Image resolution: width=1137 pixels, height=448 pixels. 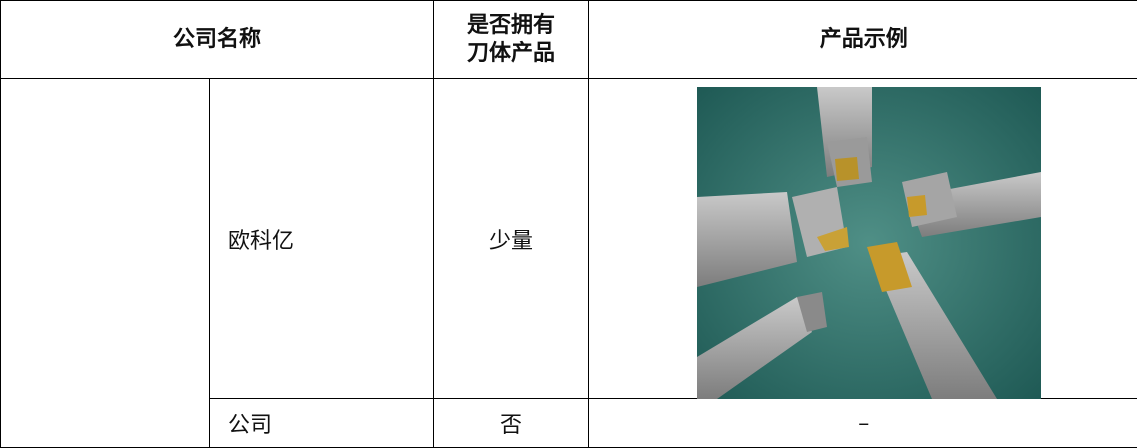 I want to click on header-example: 产品示例, so click(x=863, y=39).